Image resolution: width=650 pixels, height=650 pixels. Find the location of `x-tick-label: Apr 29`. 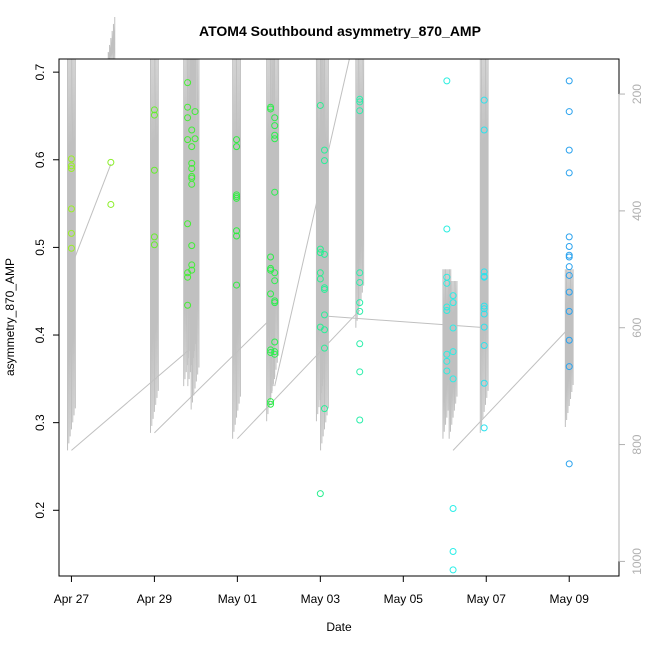

x-tick-label: Apr 29 is located at coordinates (155, 599).